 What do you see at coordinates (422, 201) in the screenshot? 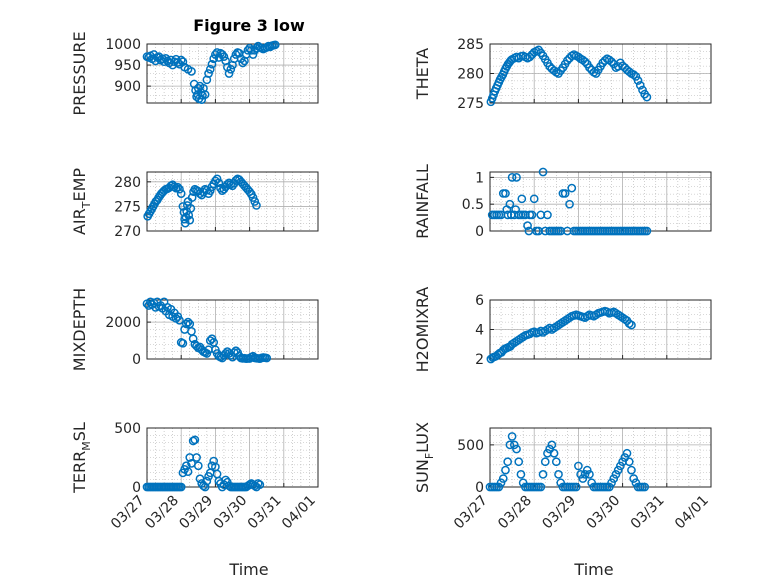
I see `y-axis-label: RAINFALL` at bounding box center [422, 201].